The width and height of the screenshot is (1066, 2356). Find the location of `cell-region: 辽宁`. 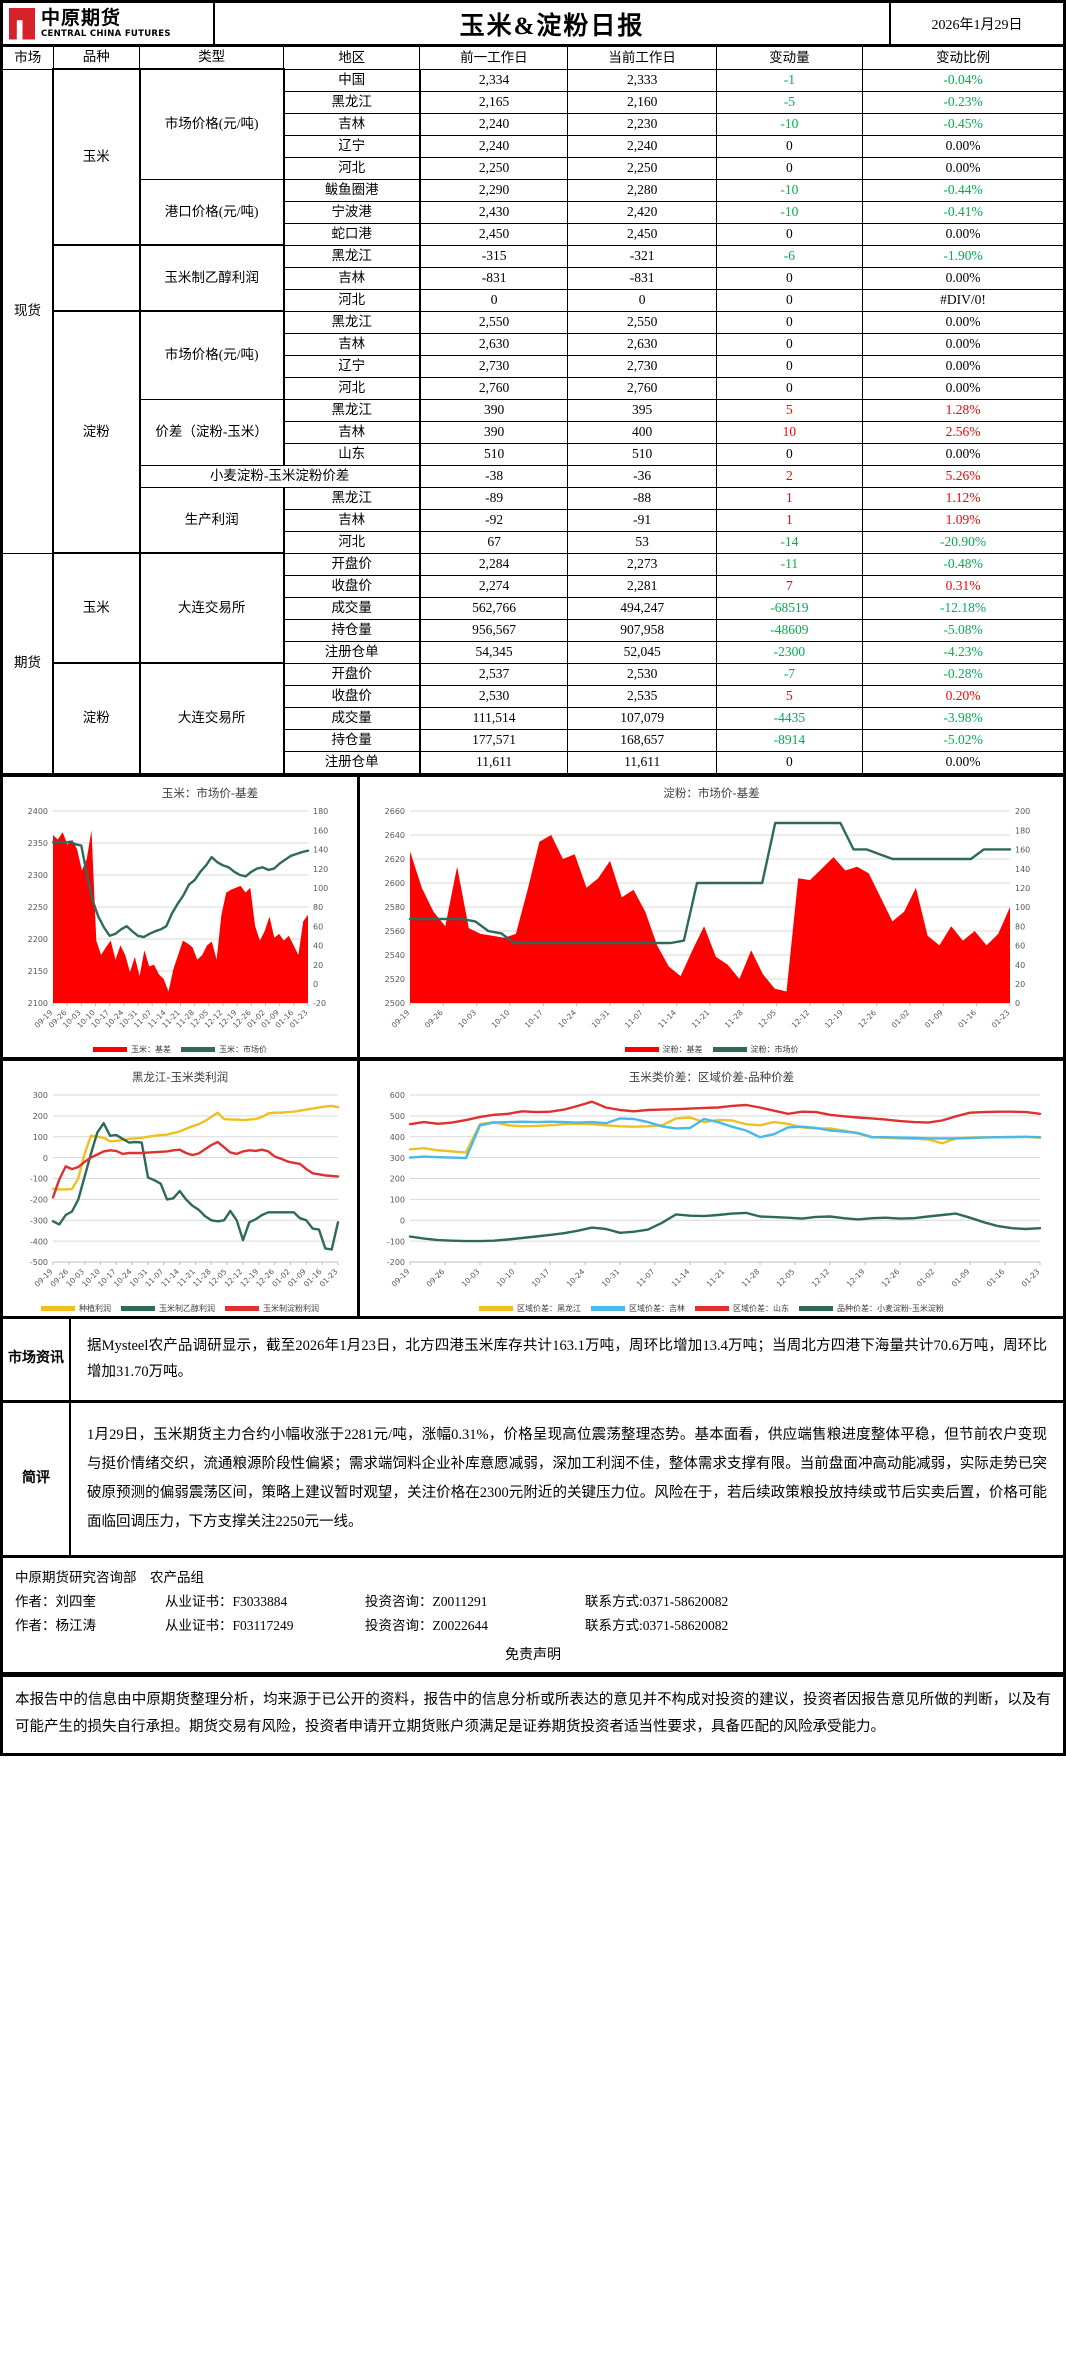

cell-region: 辽宁 is located at coordinates (352, 146).